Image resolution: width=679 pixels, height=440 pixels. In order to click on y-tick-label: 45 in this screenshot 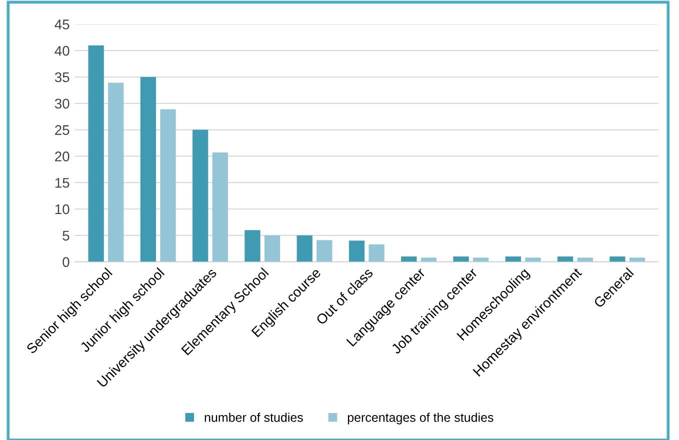, I will do `click(62, 25)`.